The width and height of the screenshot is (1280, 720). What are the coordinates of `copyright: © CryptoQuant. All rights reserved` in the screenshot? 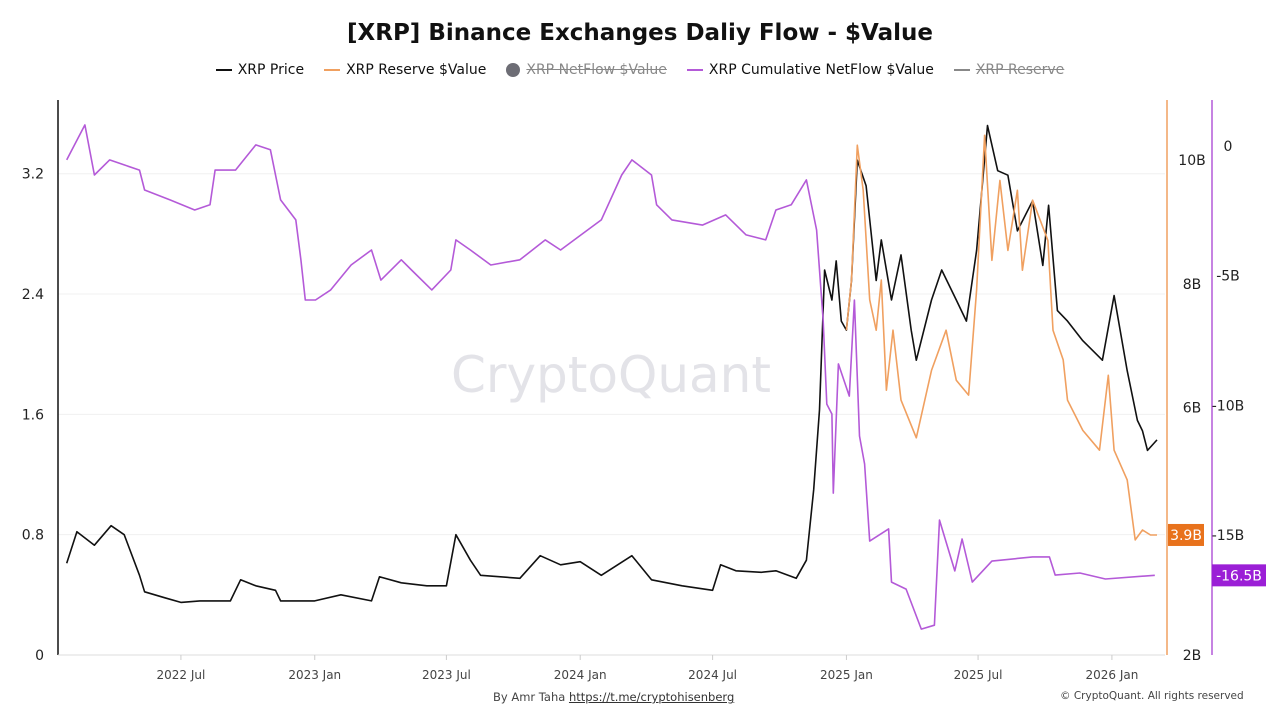 It's located at (1152, 696).